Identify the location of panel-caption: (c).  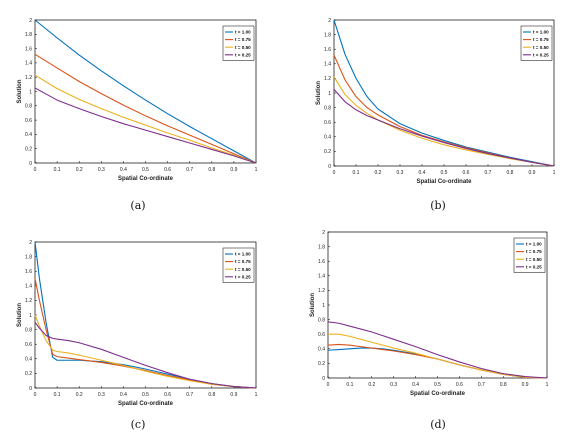
(138, 424).